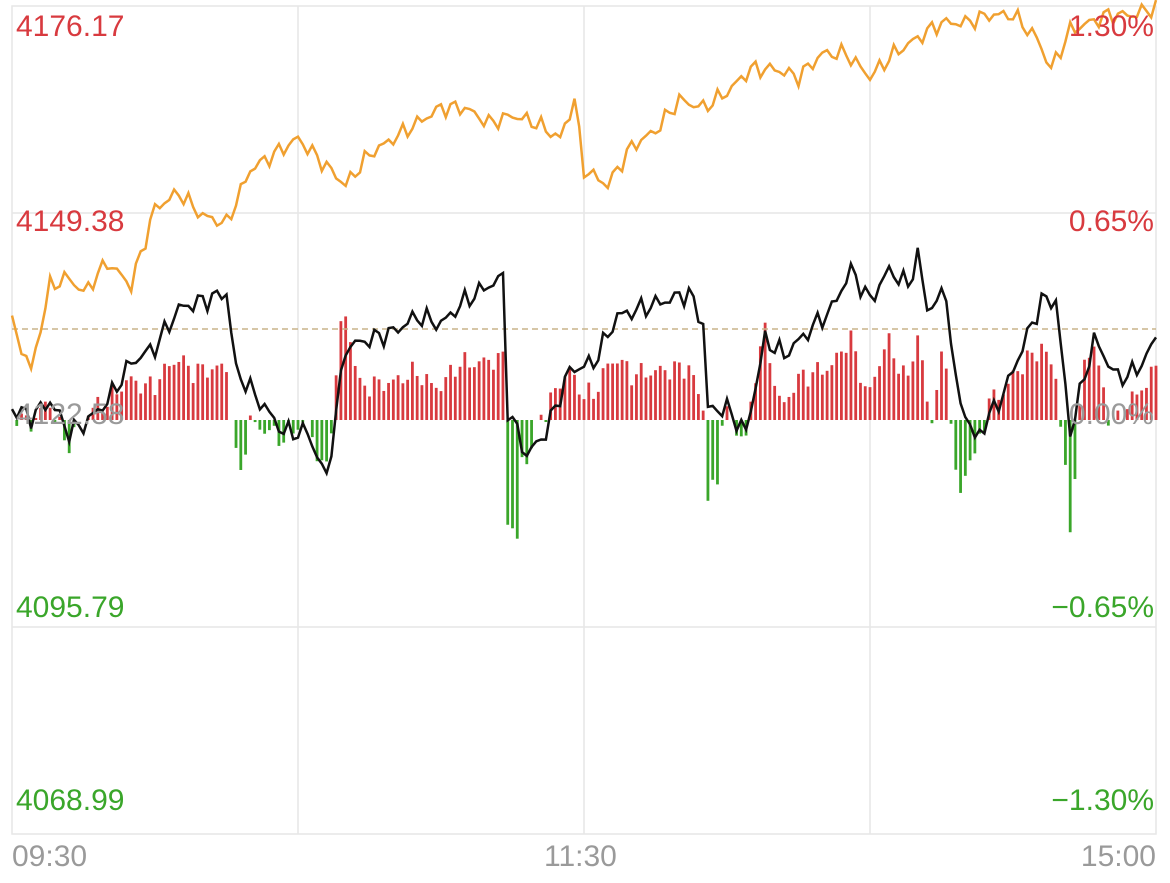 The width and height of the screenshot is (1170, 883). What do you see at coordinates (1118, 856) in the screenshot?
I see `x-tick-2: 15:00` at bounding box center [1118, 856].